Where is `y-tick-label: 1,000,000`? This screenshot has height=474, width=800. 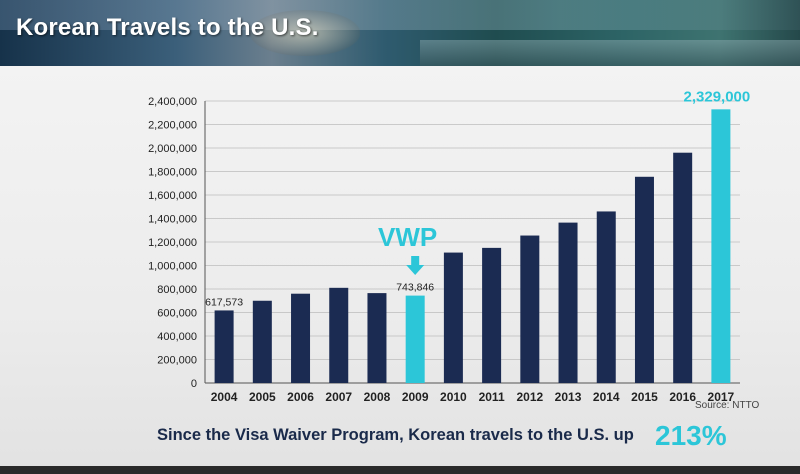 y-tick-label: 1,000,000 is located at coordinates (172, 267).